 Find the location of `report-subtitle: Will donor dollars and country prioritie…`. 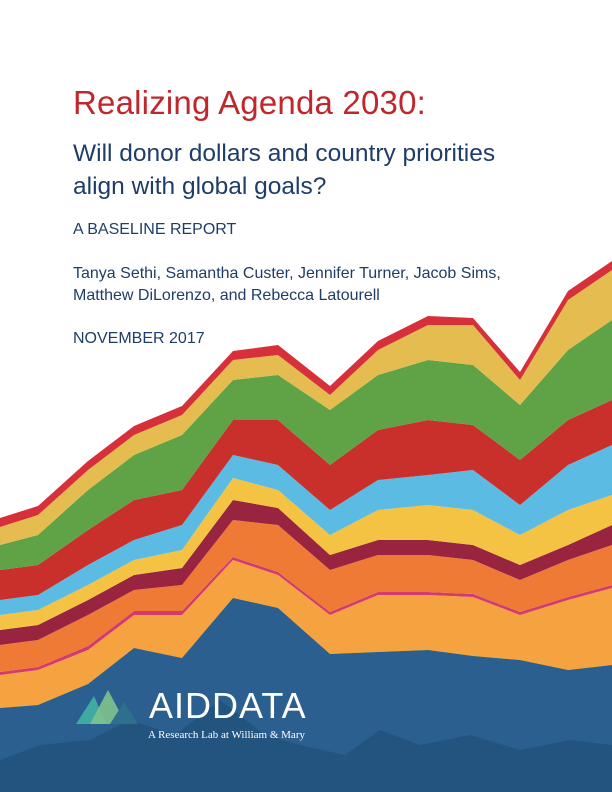

report-subtitle: Will donor dollars and country prioritie… is located at coordinates (284, 170).